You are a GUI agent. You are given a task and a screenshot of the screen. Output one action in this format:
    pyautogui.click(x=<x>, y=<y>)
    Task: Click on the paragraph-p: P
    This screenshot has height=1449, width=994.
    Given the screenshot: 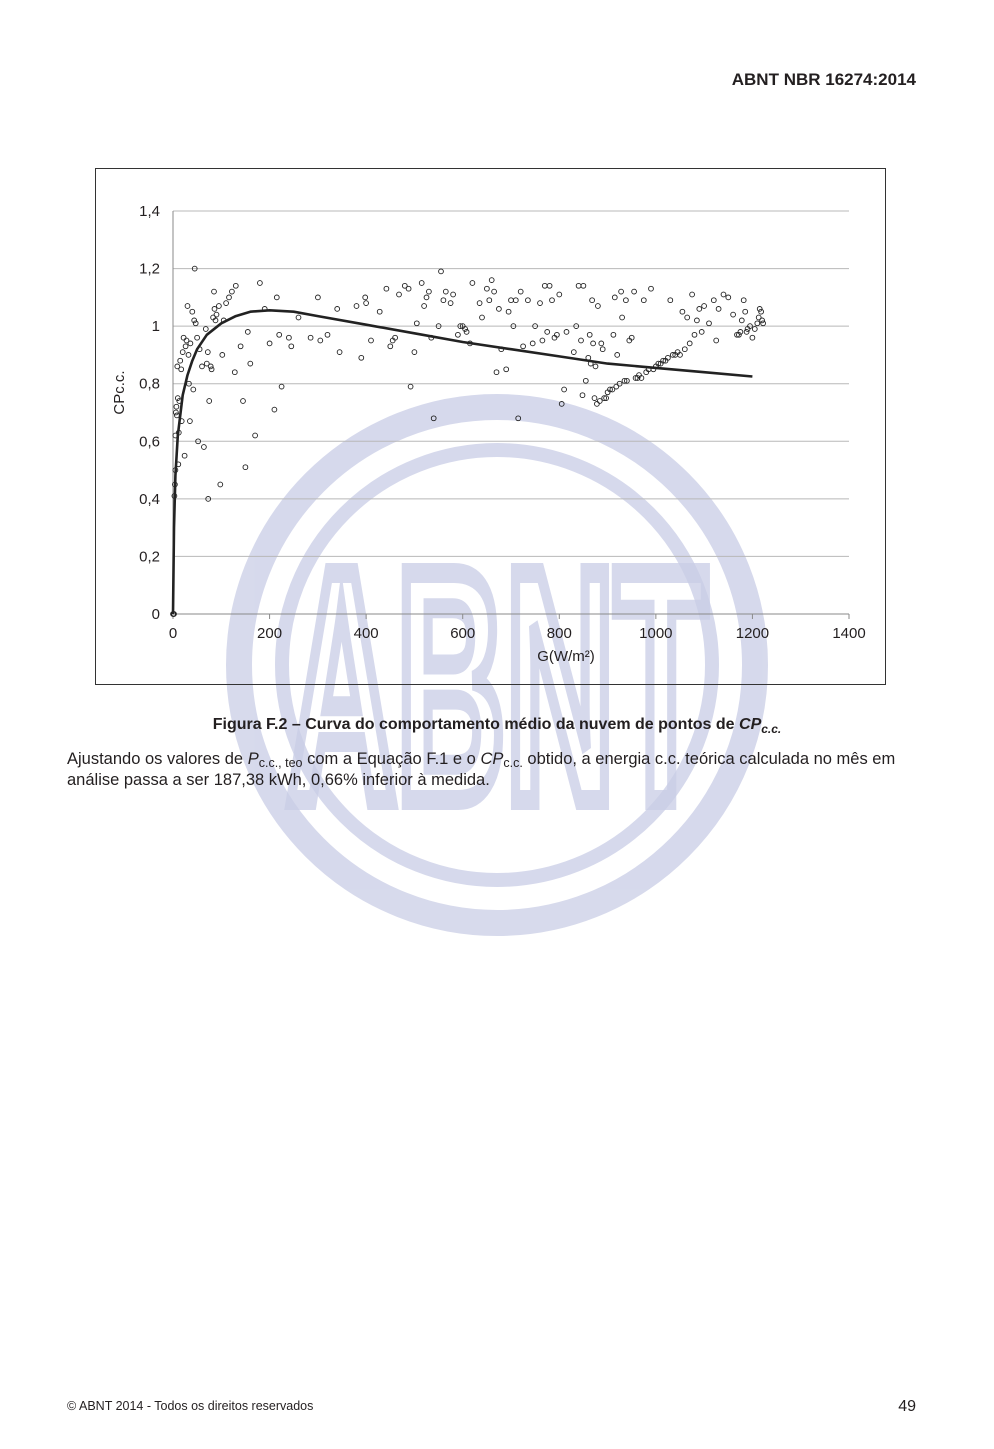 What is the action you would take?
    pyautogui.click(x=253, y=759)
    